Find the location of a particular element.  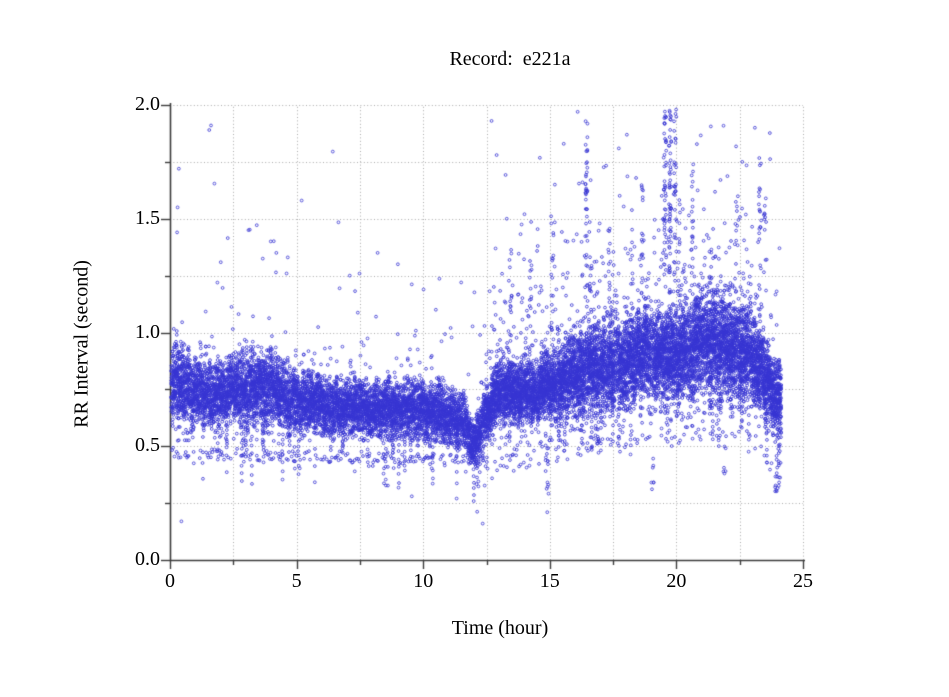

y-tick-label: 1.5 is located at coordinates (147, 217).